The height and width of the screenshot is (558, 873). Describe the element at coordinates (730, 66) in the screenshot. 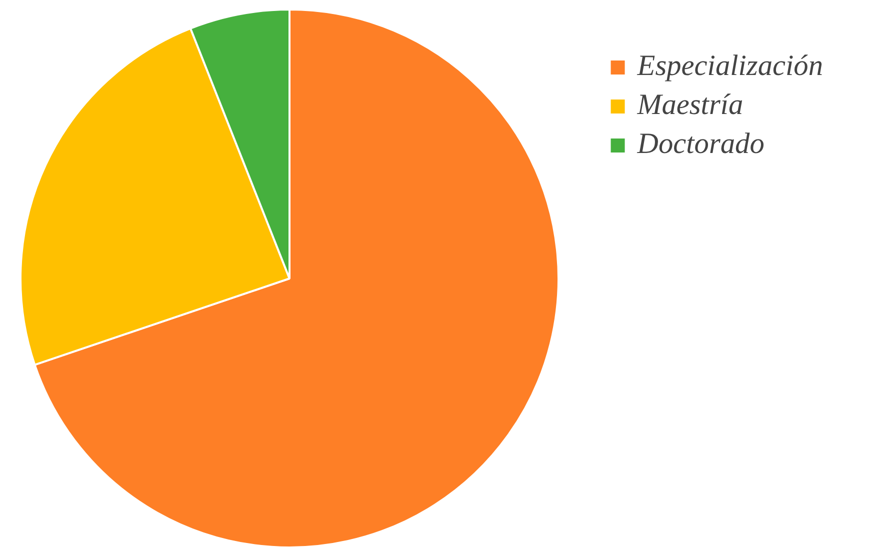

I see `legend-label: Especialización` at that location.